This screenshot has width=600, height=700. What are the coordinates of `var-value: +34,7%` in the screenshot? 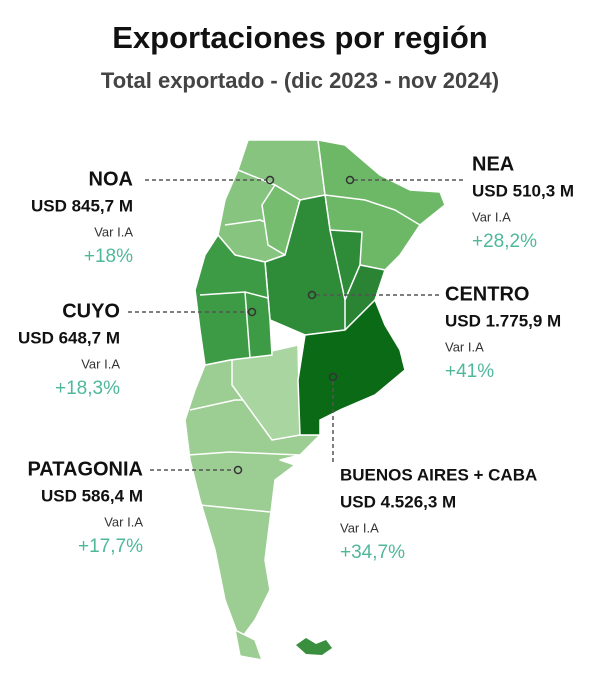 It's located at (372, 552).